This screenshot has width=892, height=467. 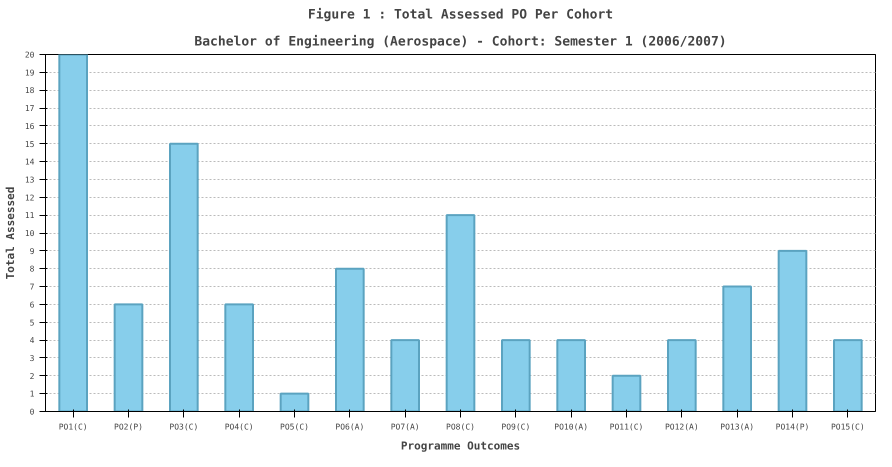 I want to click on y-tick-label: 11, so click(x=29, y=215).